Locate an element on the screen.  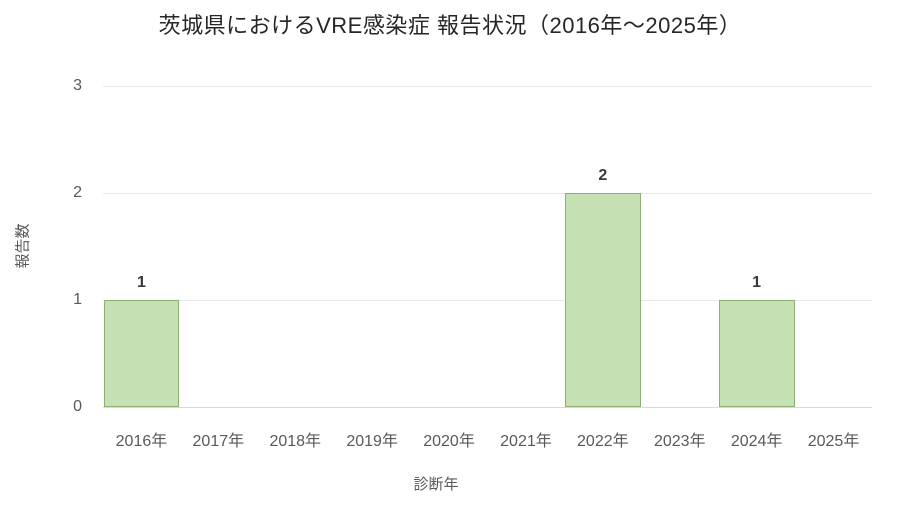
x-tick-label: 2024年 is located at coordinates (756, 441).